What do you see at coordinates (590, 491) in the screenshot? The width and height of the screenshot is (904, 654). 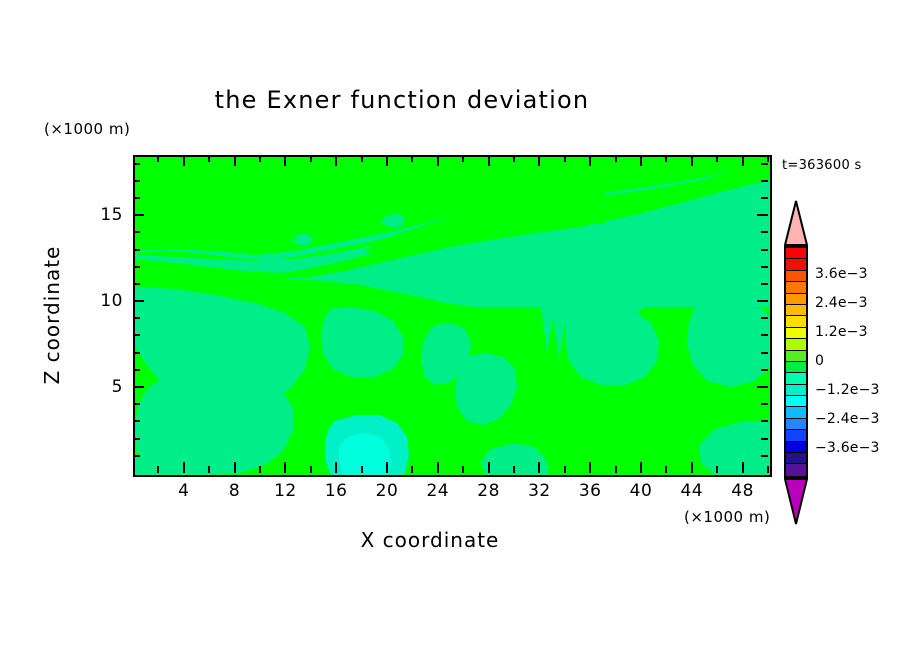 I see `x-tick-label: 36` at bounding box center [590, 491].